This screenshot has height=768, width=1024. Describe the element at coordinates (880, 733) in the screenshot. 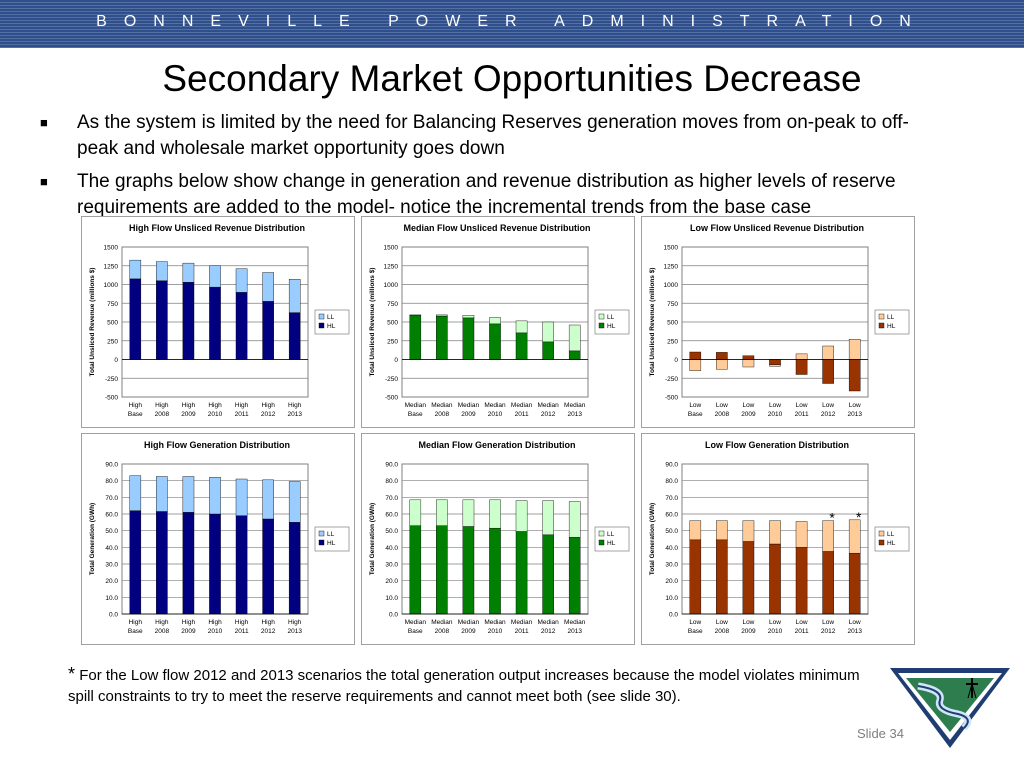

I see `slide-number: Slide 34` at that location.